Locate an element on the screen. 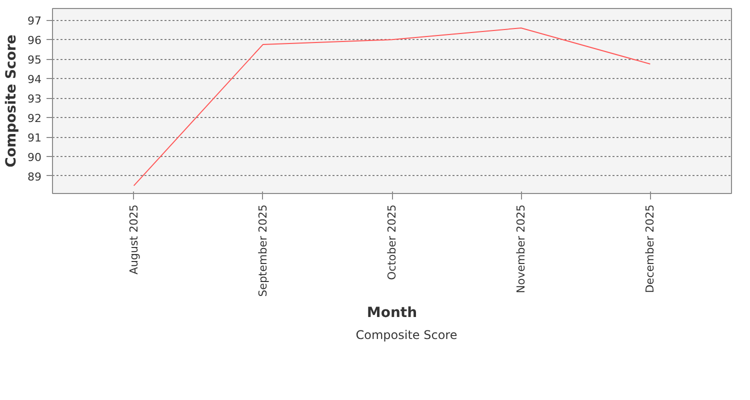 This screenshot has width=750, height=400. x-tick-label: August 2025 is located at coordinates (133, 239).